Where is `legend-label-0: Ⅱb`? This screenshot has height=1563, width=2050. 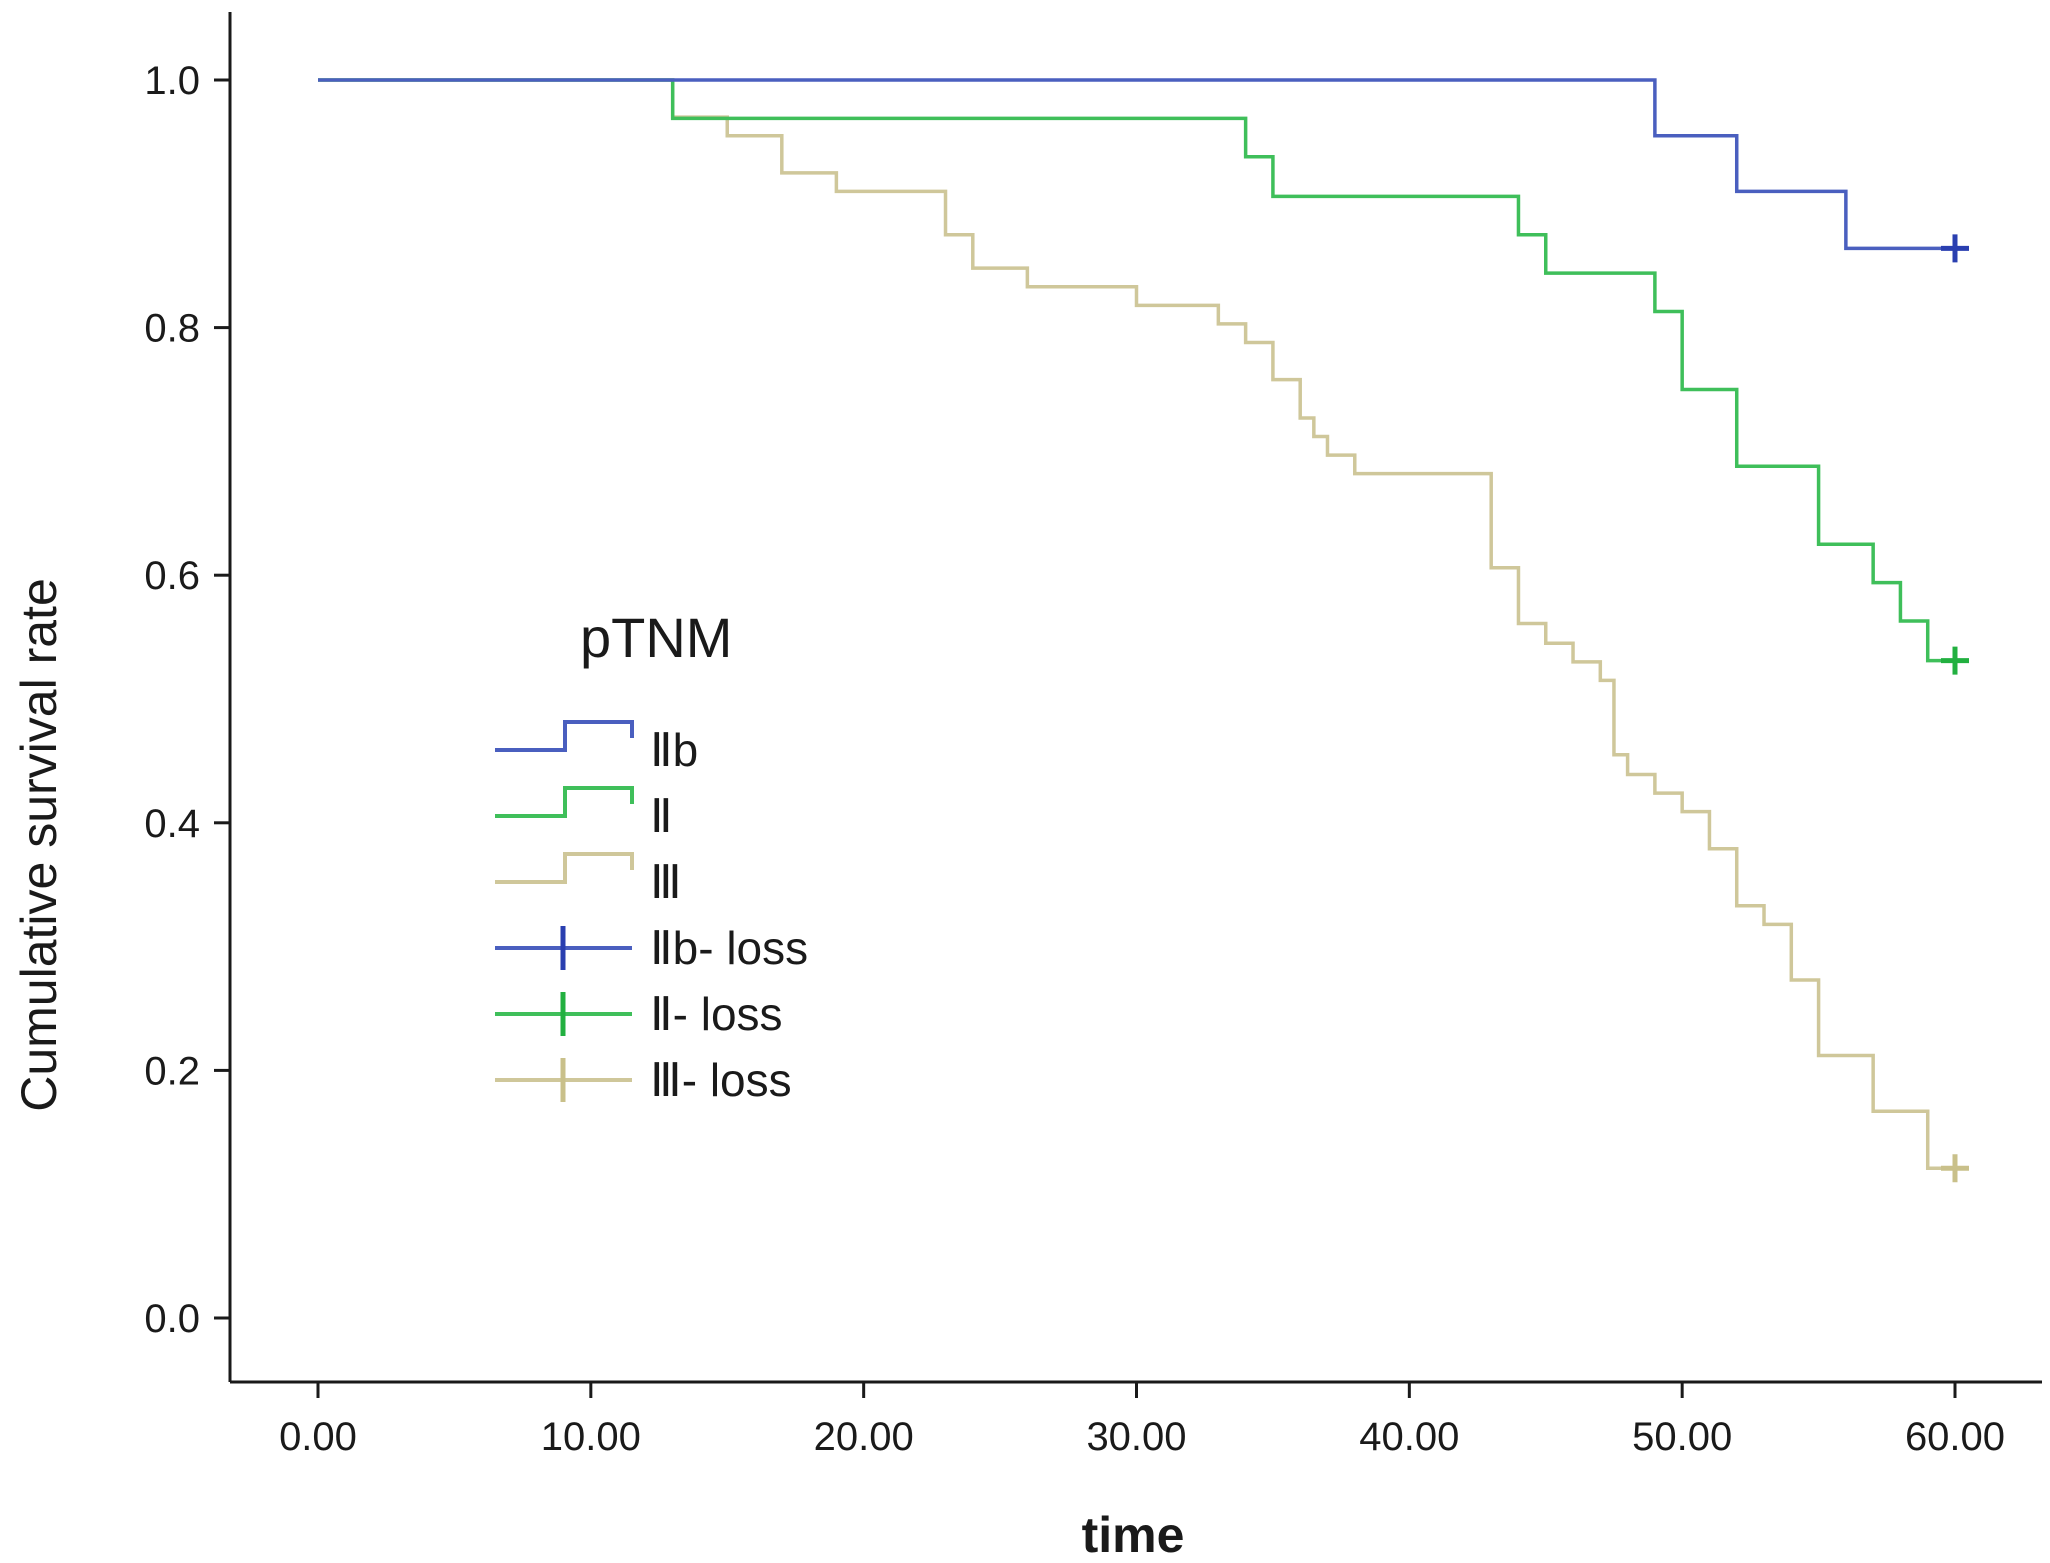
legend-label-0: Ⅱb is located at coordinates (674, 750).